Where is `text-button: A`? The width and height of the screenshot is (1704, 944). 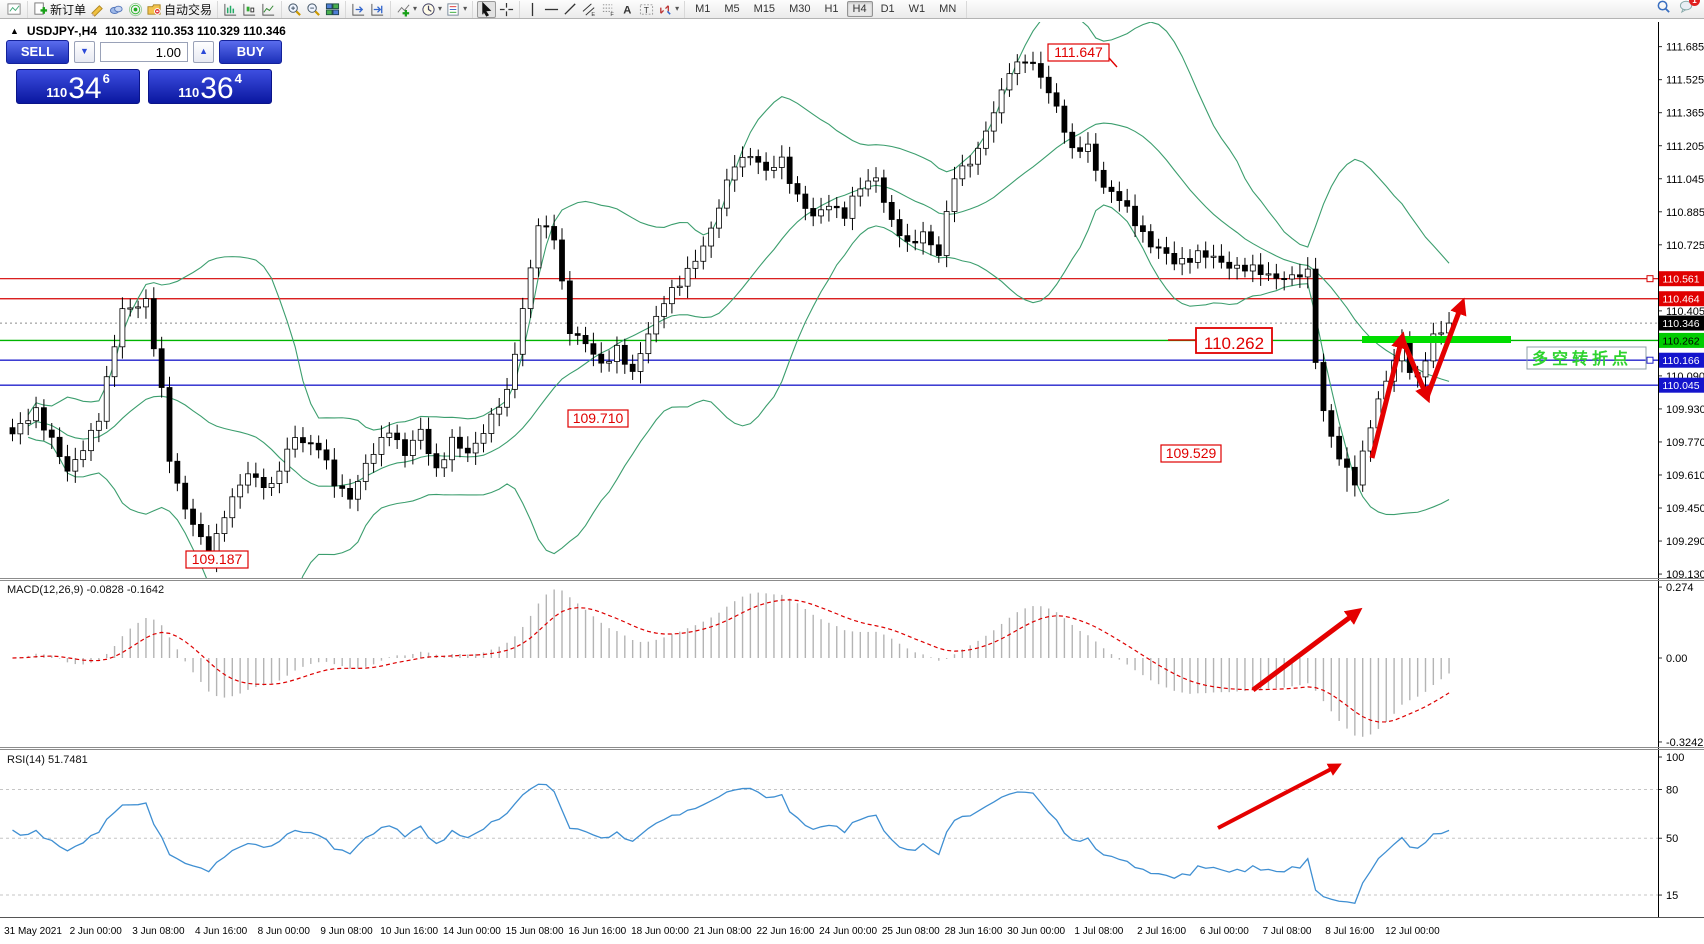
text-button: A is located at coordinates (627, 9).